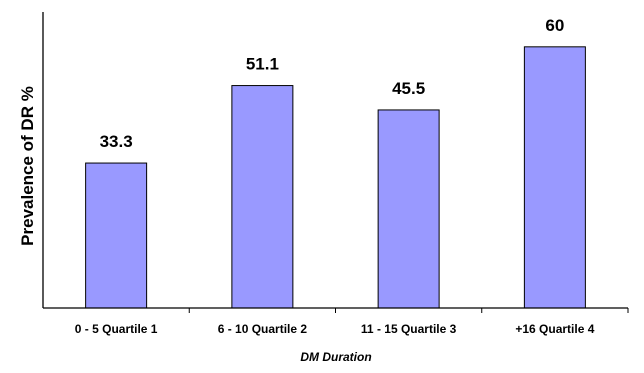 The height and width of the screenshot is (373, 644). What do you see at coordinates (27, 166) in the screenshot?
I see `y-axis-title: Prevalence of DR %` at bounding box center [27, 166].